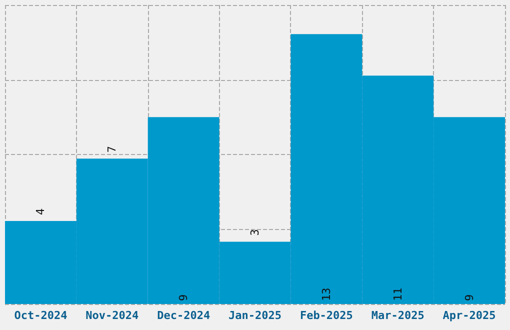 This screenshot has height=330, width=510. Describe the element at coordinates (112, 149) in the screenshot. I see `data-label: 7` at that location.